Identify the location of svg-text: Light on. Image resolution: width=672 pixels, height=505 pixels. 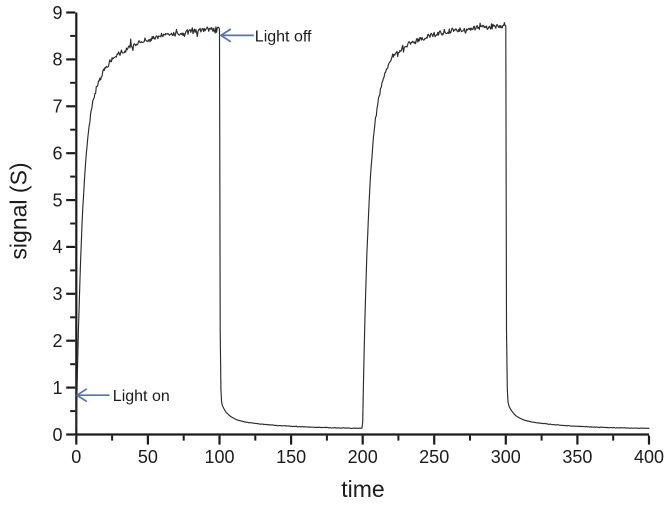
(141, 396).